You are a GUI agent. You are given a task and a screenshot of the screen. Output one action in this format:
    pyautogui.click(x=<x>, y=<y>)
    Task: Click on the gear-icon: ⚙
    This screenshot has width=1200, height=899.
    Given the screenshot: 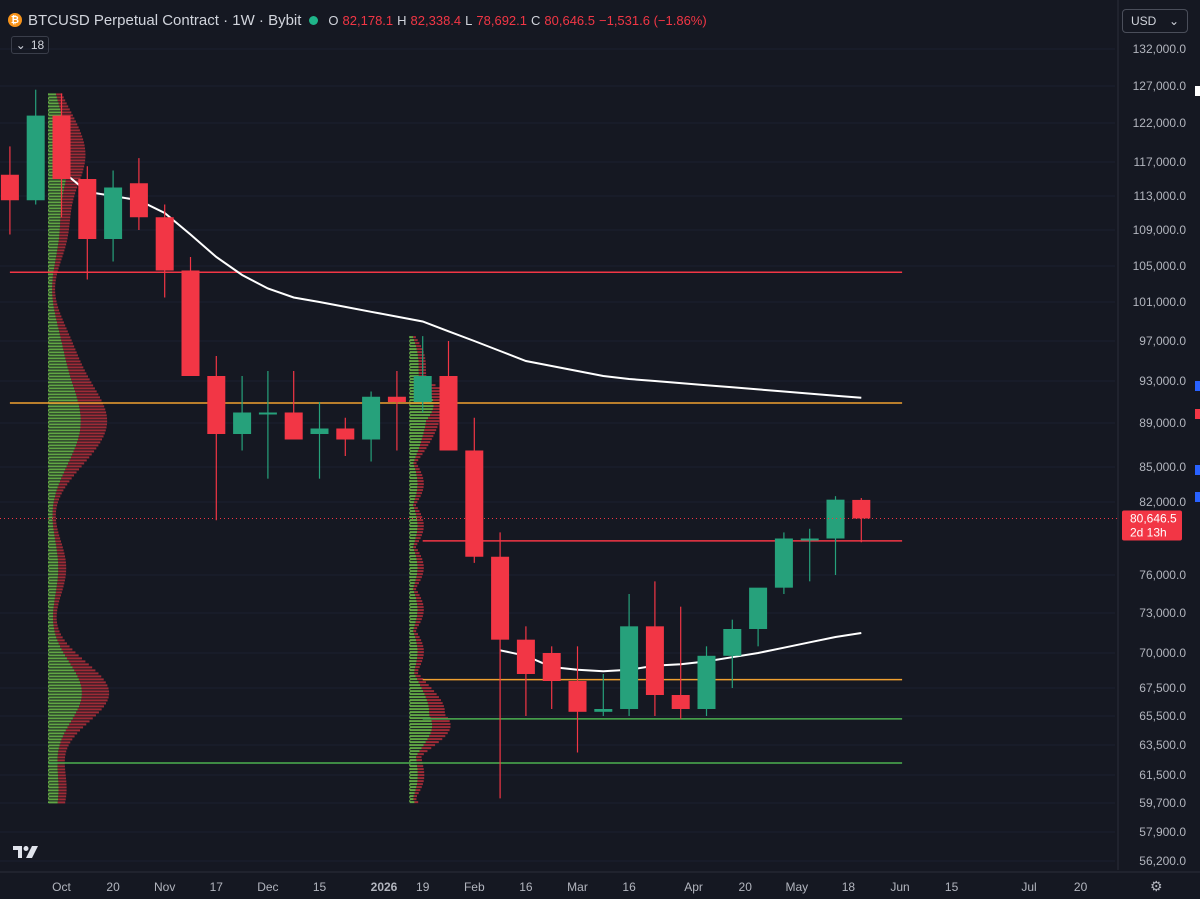 What is the action you would take?
    pyautogui.click(x=1156, y=886)
    